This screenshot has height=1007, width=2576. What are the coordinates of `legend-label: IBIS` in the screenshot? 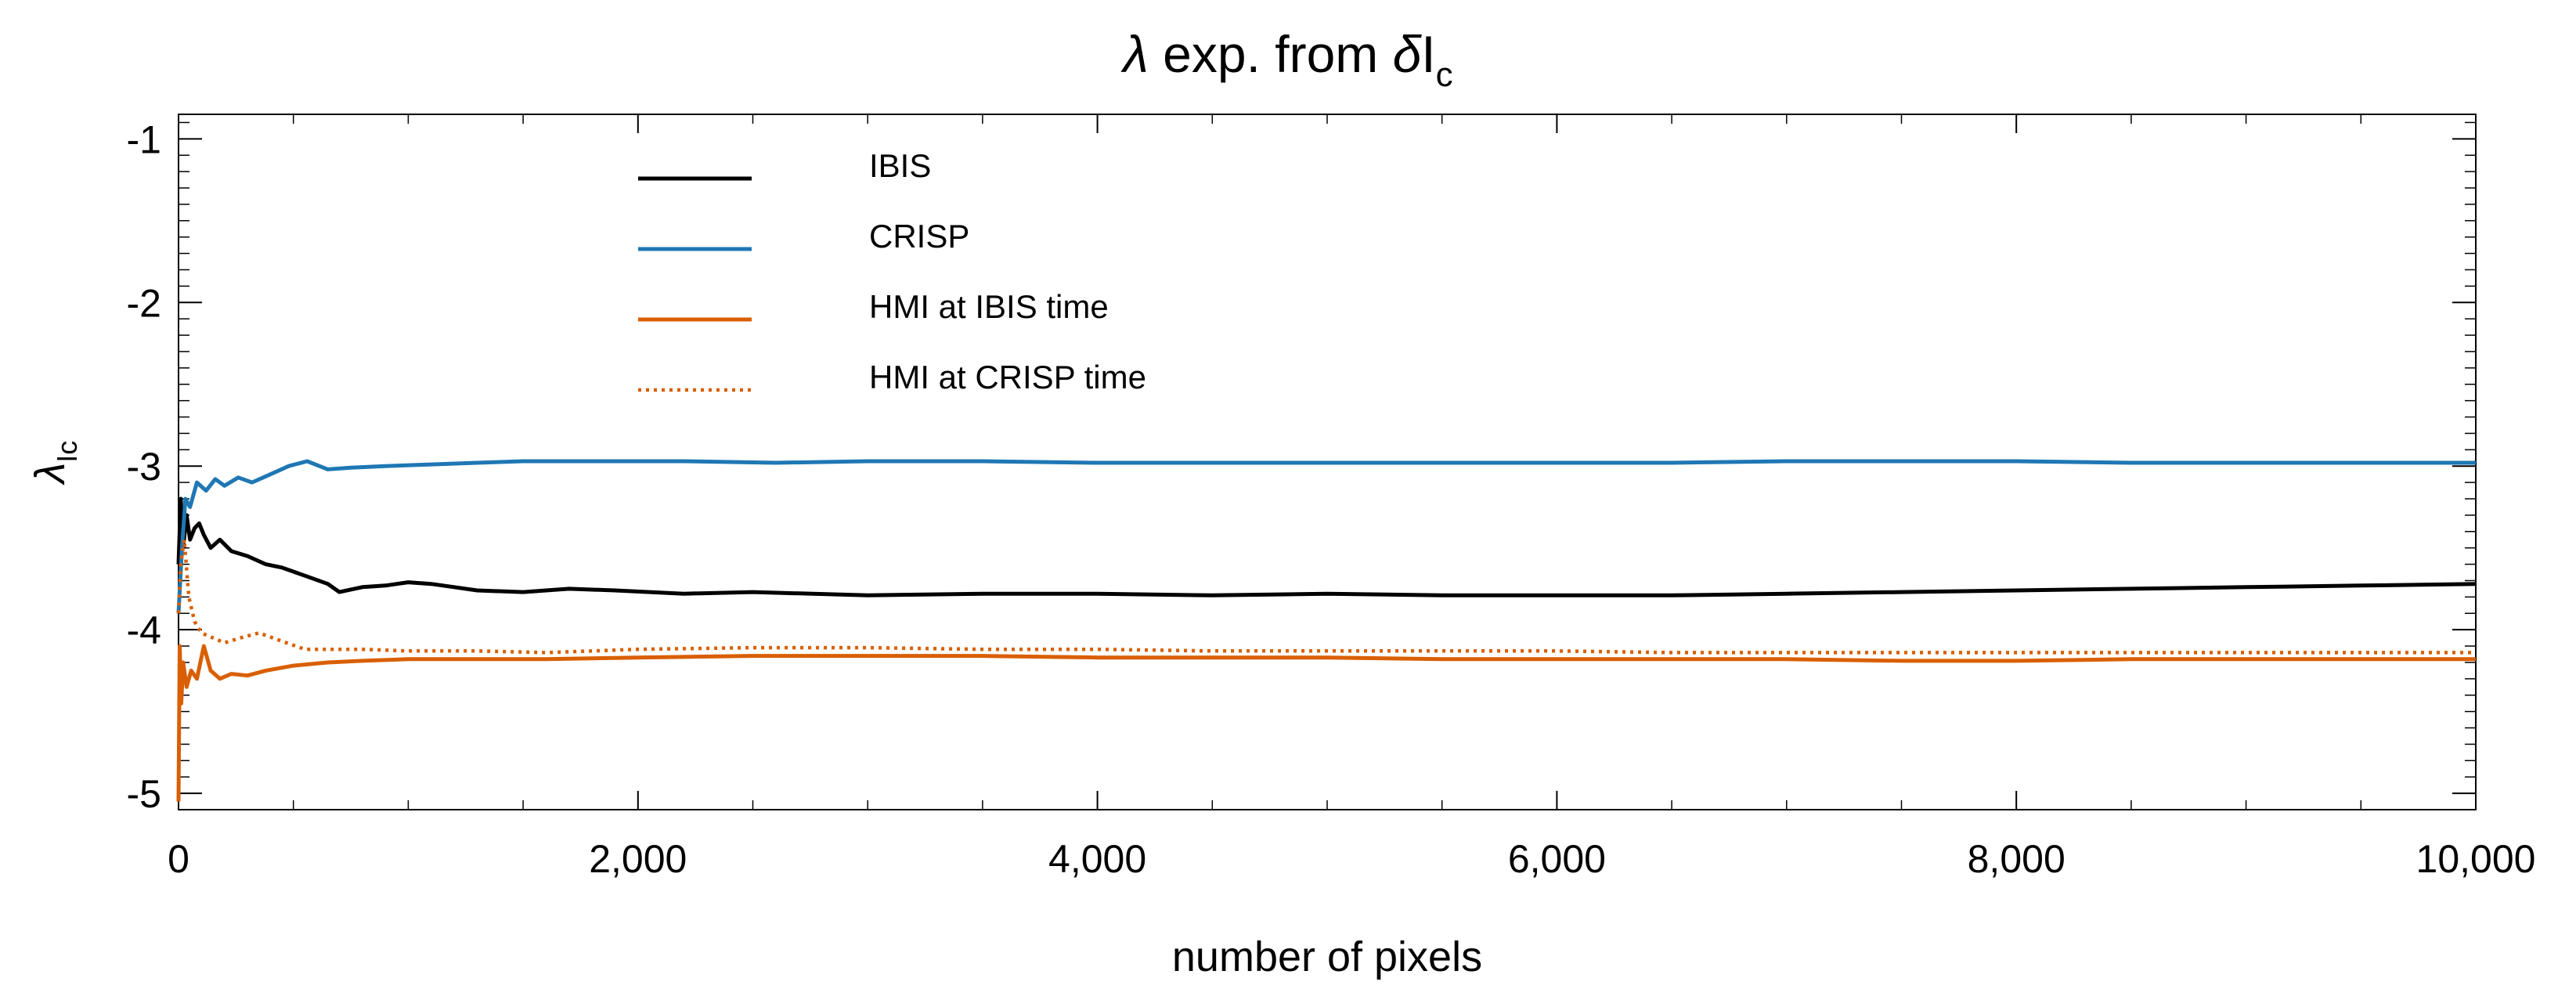 It's located at (900, 165).